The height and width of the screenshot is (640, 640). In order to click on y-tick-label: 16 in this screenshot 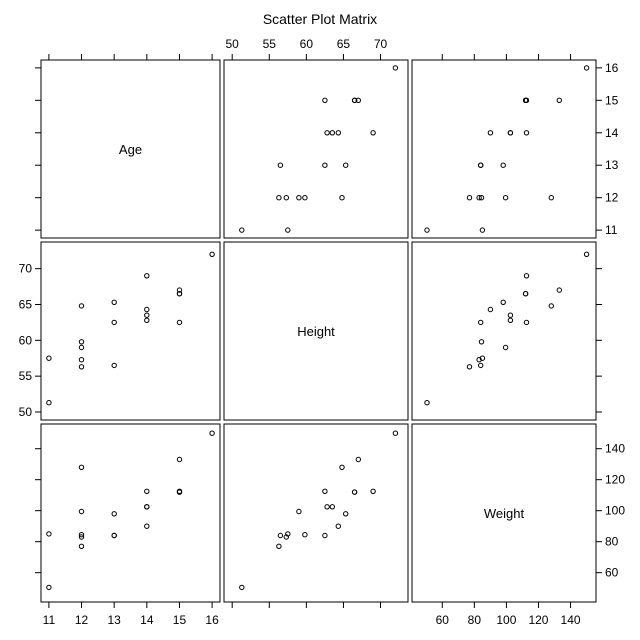, I will do `click(612, 68)`.